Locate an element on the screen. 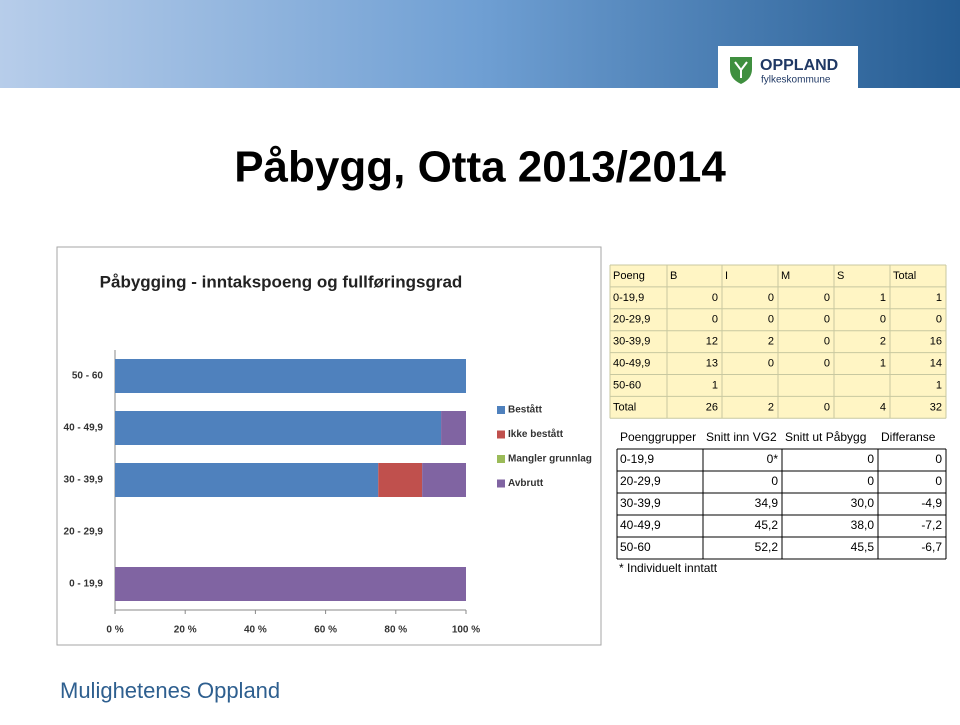 The width and height of the screenshot is (960, 725). table-header: Total is located at coordinates (904, 276).